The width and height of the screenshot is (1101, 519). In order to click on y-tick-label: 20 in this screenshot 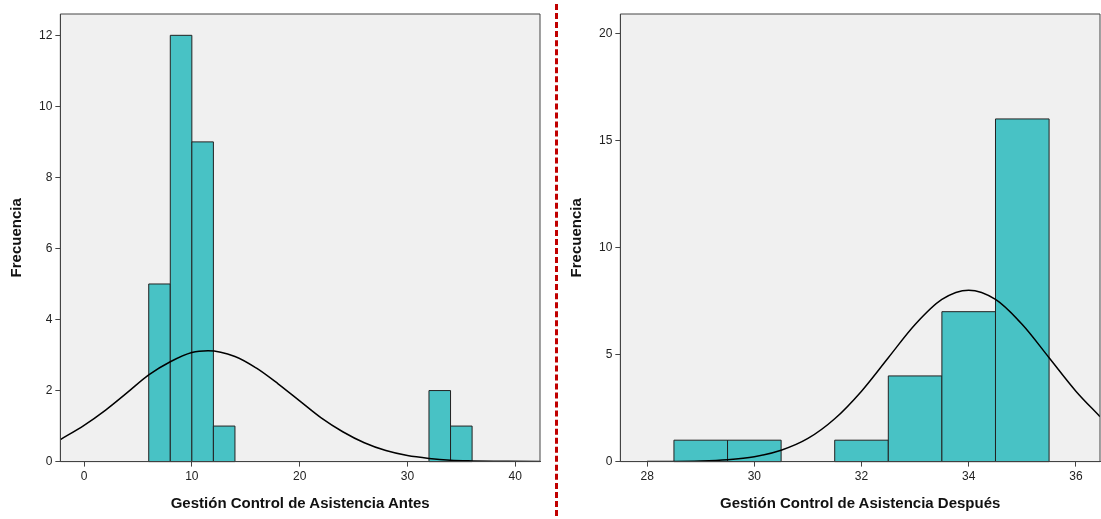, I will do `click(605, 32)`.